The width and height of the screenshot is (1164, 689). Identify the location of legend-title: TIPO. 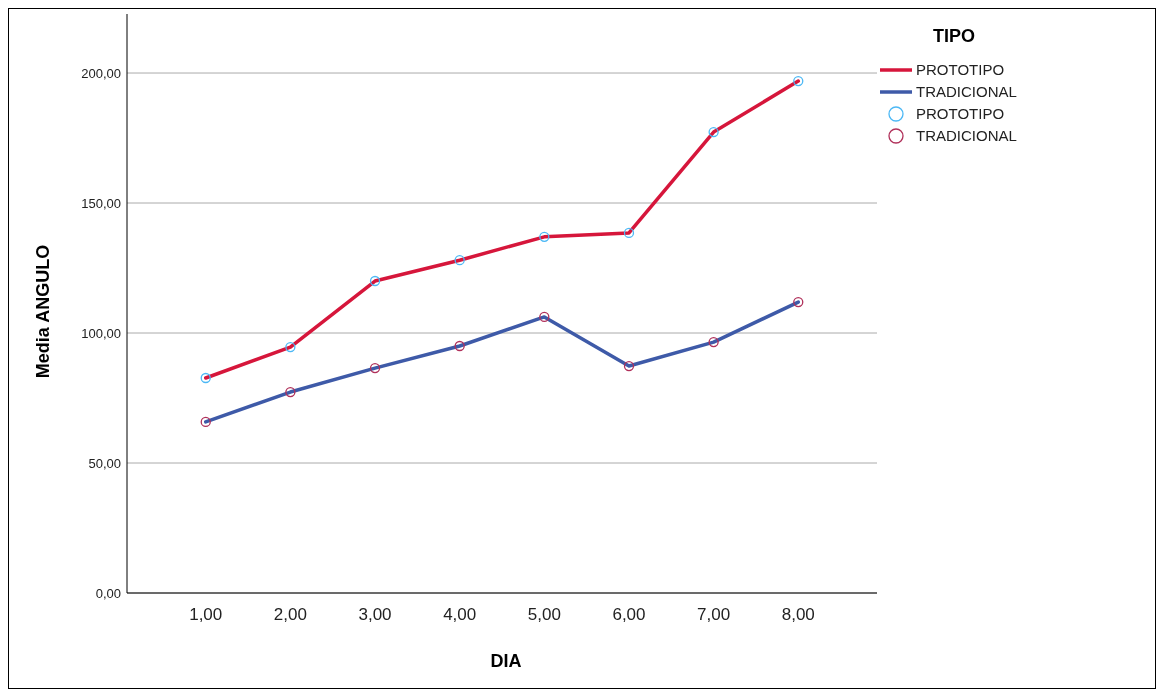
(954, 36).